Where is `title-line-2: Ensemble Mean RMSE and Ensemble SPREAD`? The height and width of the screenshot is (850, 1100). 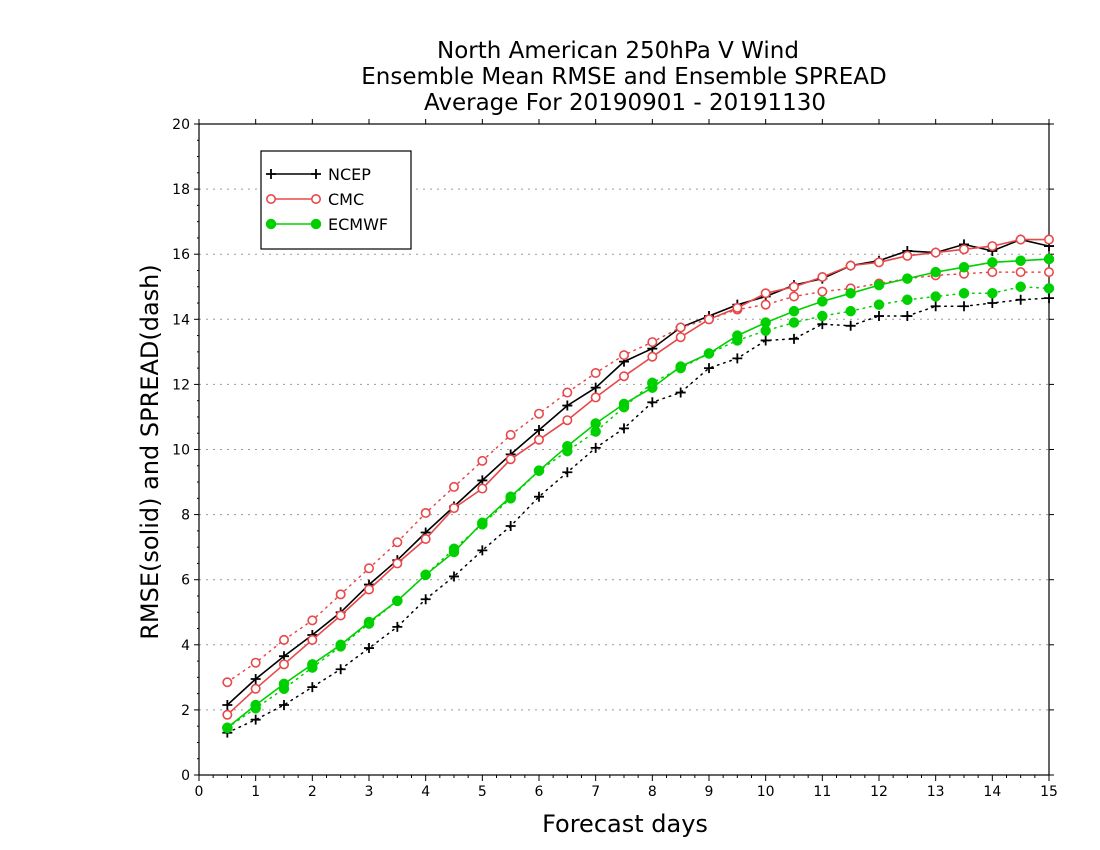
title-line-2: Ensemble Mean RMSE and Ensemble SPREAD is located at coordinates (623, 77).